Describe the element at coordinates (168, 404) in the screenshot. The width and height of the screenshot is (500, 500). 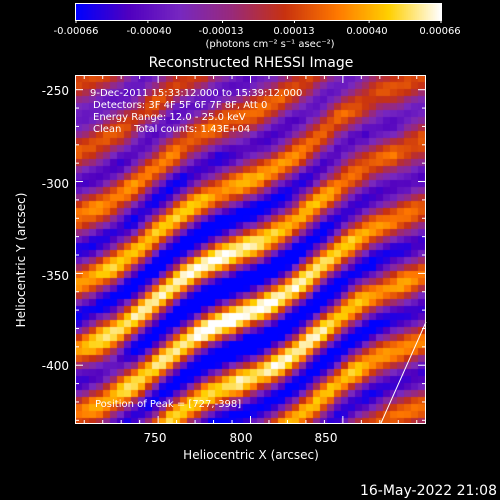
I see `annotation-peak: Position of Peak = [727,-398]` at that location.